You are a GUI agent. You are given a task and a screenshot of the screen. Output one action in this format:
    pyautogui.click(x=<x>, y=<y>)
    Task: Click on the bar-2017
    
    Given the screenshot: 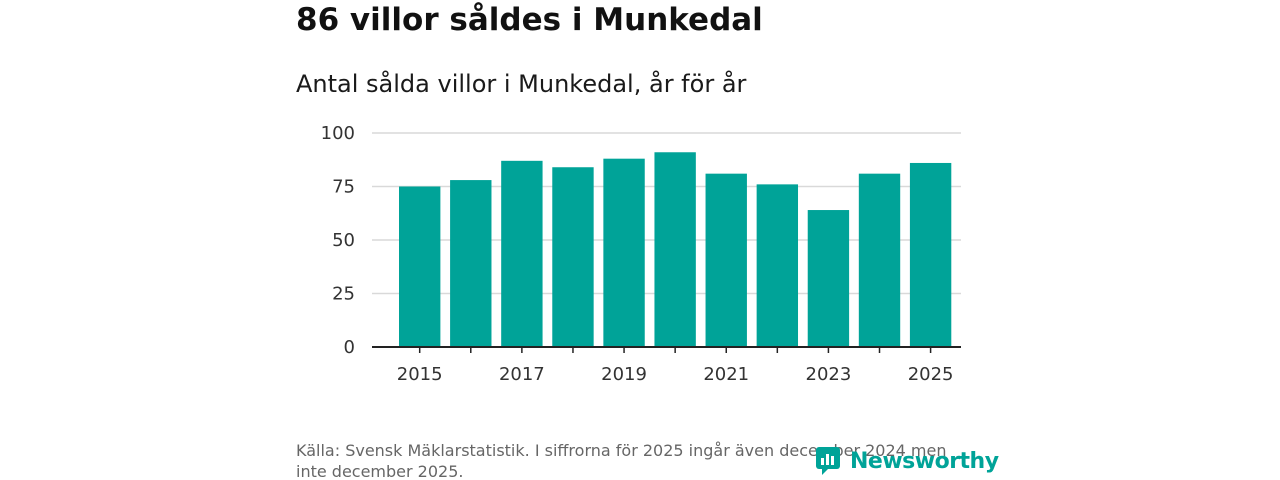 What is the action you would take?
    pyautogui.click(x=522, y=253)
    